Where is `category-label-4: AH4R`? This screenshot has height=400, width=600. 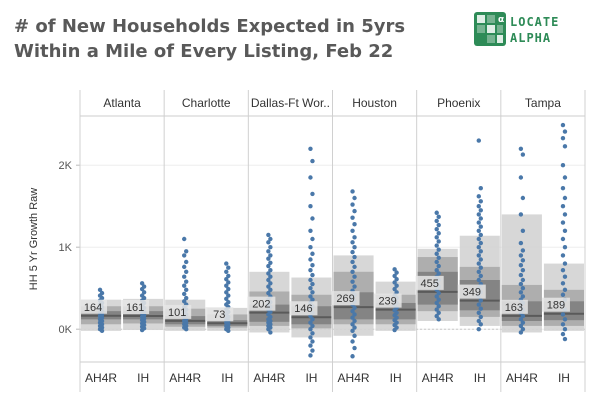 category-label-4: AH4R is located at coordinates (269, 378).